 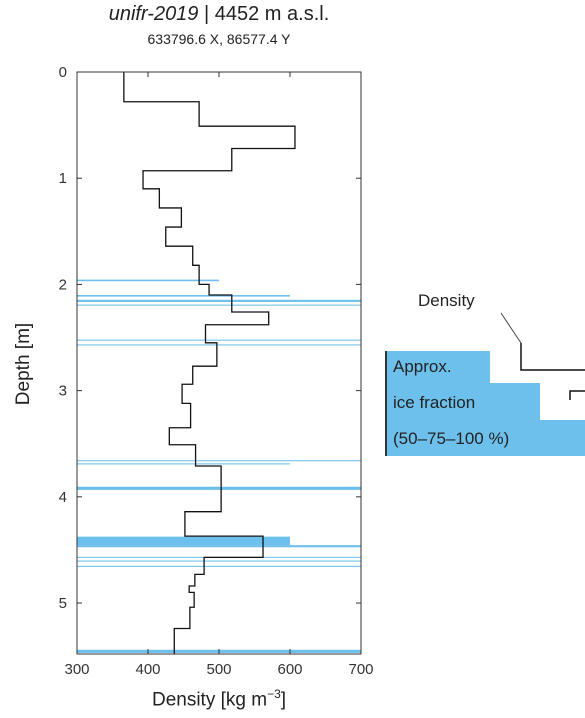 I want to click on y-tick-label-0: 0, so click(x=63, y=72).